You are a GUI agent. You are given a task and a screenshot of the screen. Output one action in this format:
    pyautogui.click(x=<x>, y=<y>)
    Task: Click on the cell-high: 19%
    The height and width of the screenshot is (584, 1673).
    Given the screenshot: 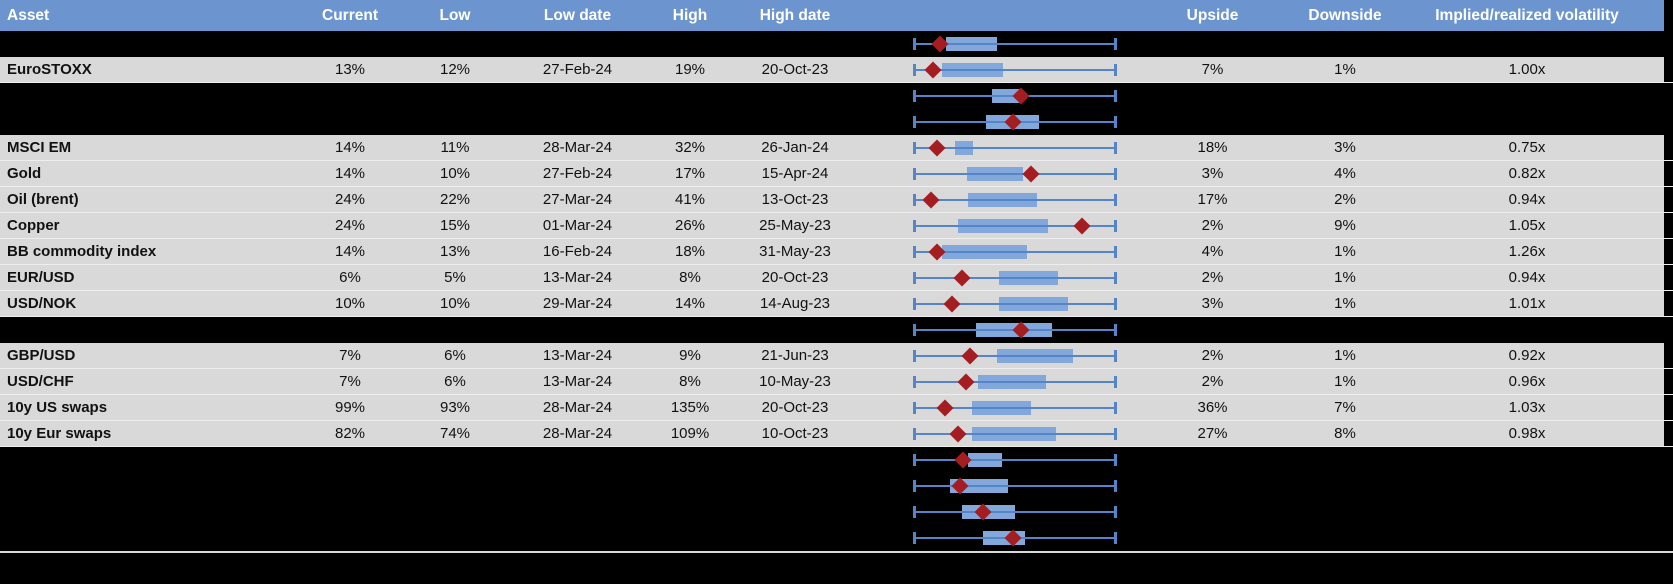 What is the action you would take?
    pyautogui.click(x=690, y=69)
    